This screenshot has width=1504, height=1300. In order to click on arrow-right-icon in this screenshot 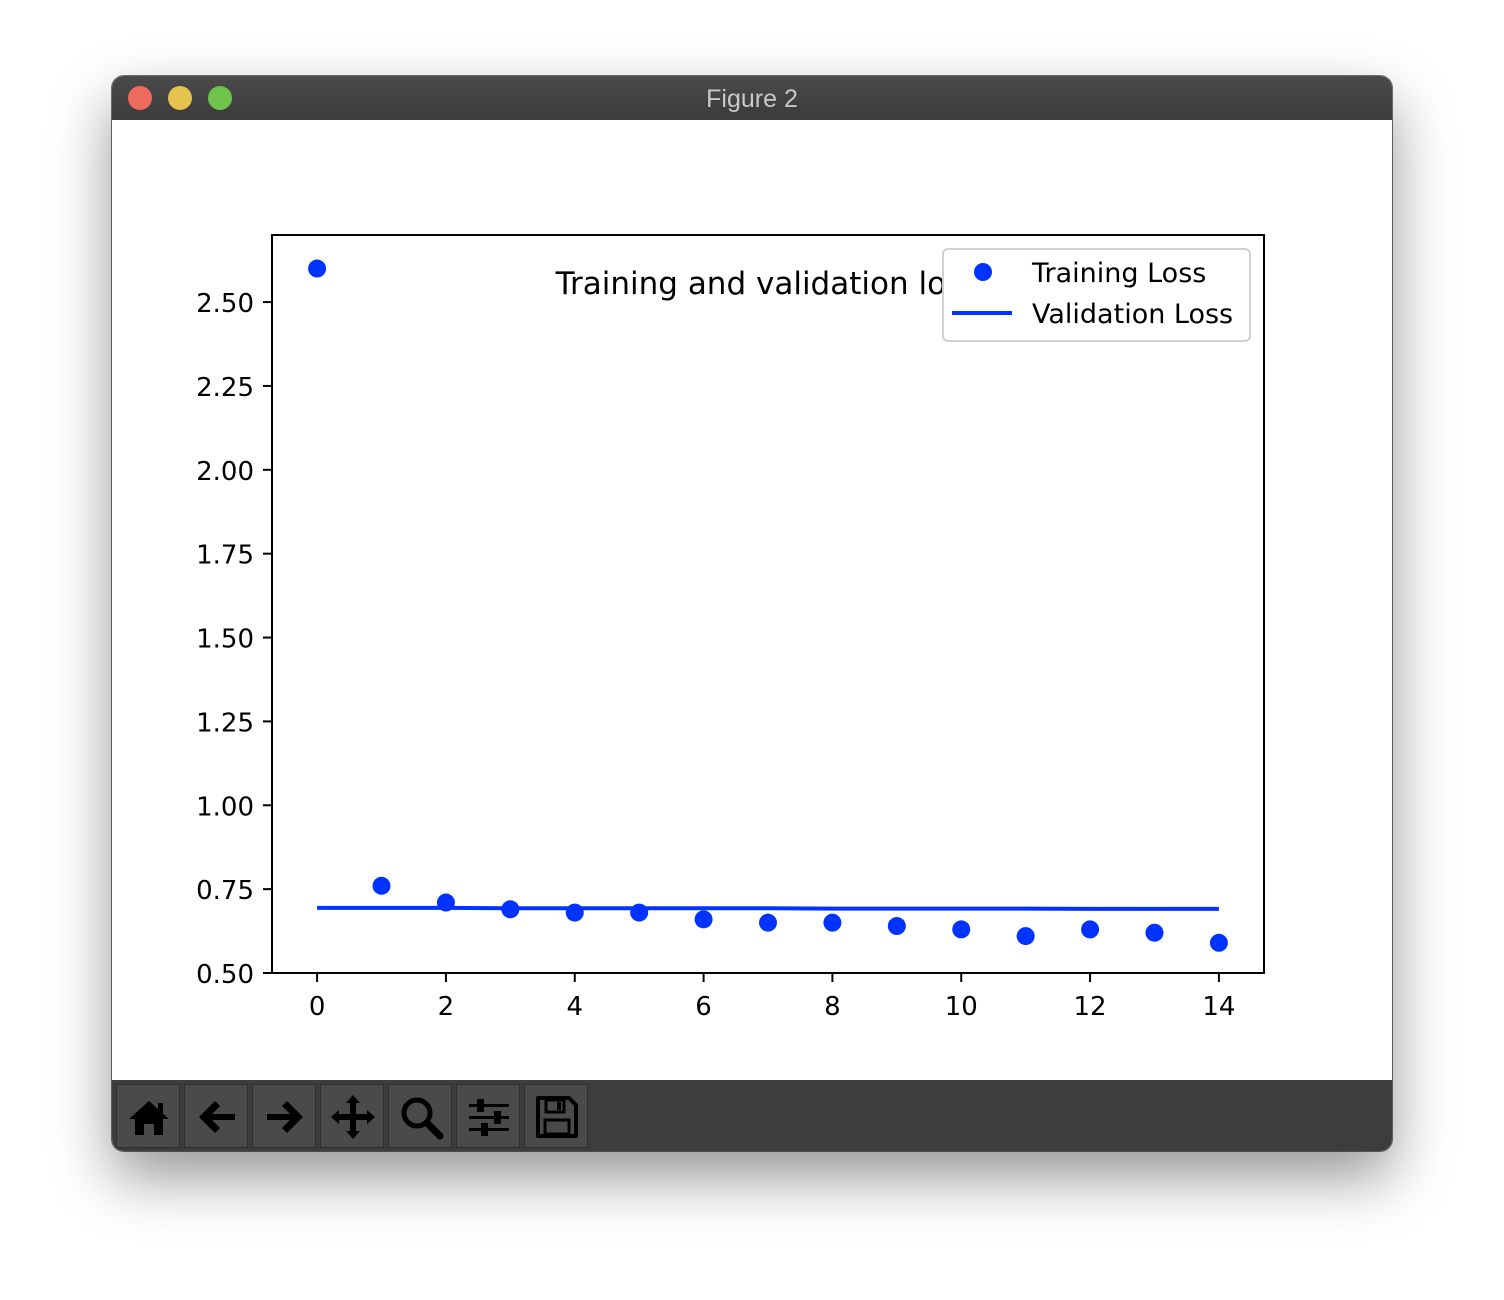, I will do `click(285, 1117)`.